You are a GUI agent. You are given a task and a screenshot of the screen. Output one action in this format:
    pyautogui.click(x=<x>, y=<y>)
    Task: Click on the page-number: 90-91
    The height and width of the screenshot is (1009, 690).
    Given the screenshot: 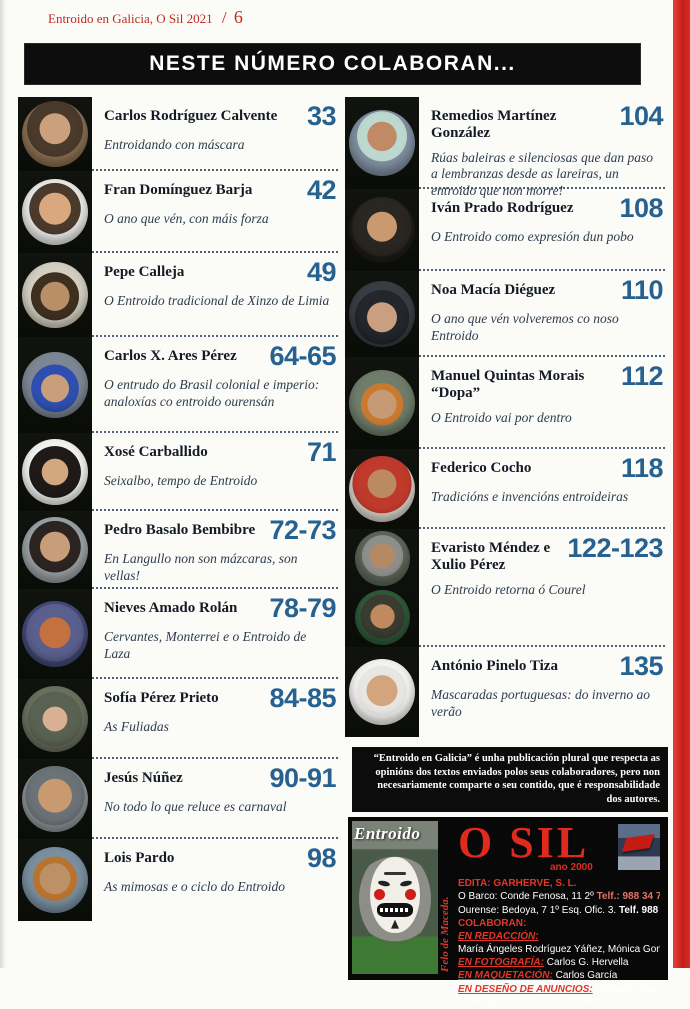 What is the action you would take?
    pyautogui.click(x=302, y=778)
    